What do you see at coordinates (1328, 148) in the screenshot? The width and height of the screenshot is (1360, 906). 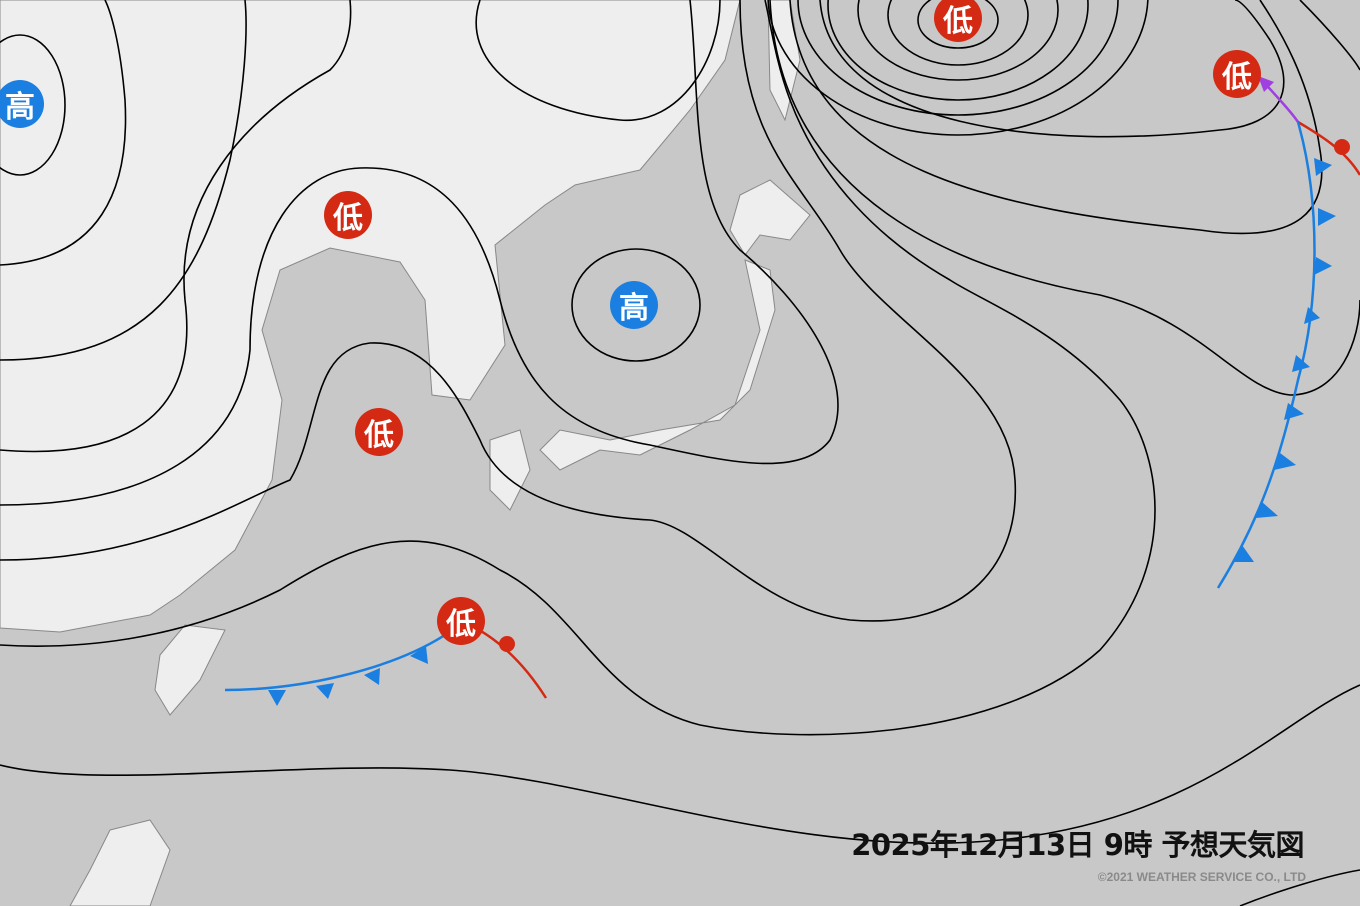 I see `warm-front-east` at bounding box center [1328, 148].